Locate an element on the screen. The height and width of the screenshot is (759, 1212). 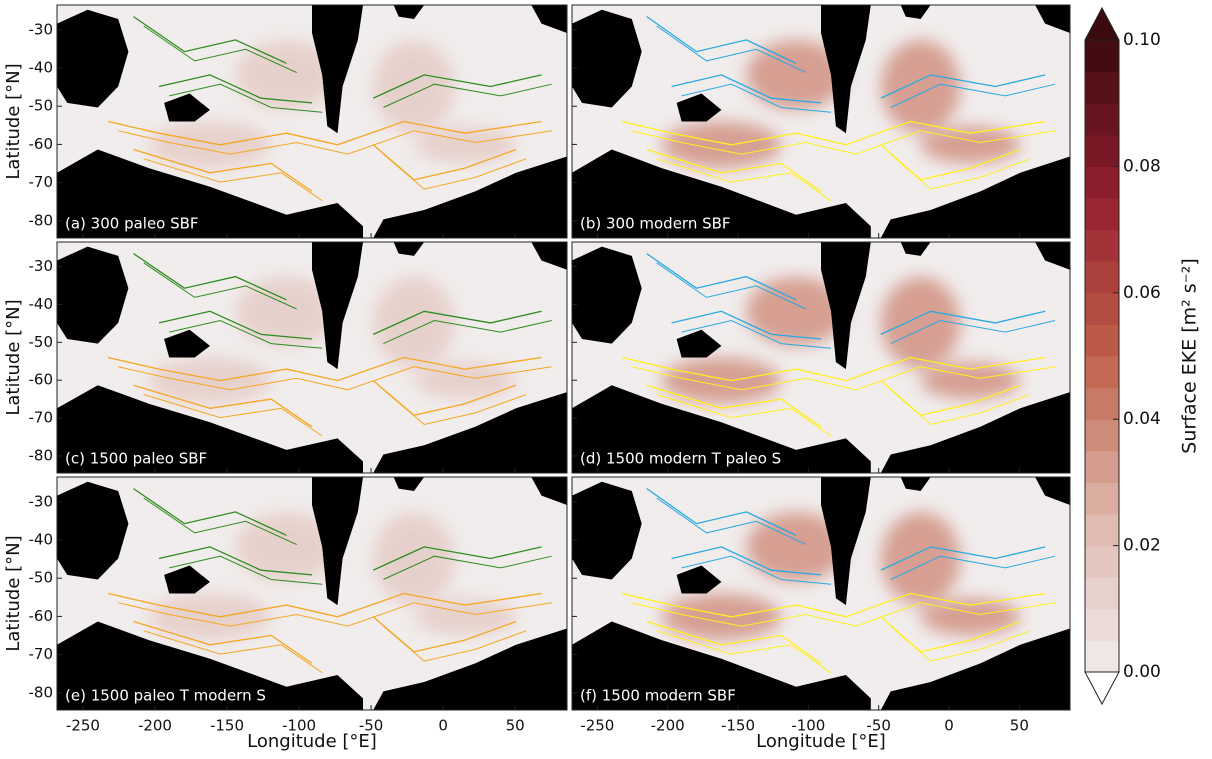
y-axis-label: Latitude [°N] is located at coordinates (13, 593).